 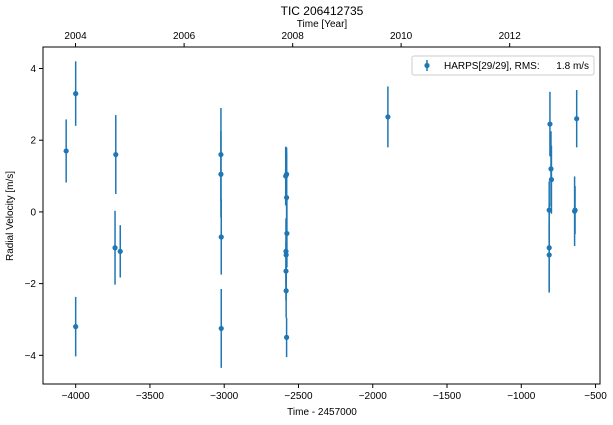 What do you see at coordinates (516, 66) in the screenshot?
I see `legend-entry-label: HARPS[29/29], RMS: 1.8 m/s` at bounding box center [516, 66].